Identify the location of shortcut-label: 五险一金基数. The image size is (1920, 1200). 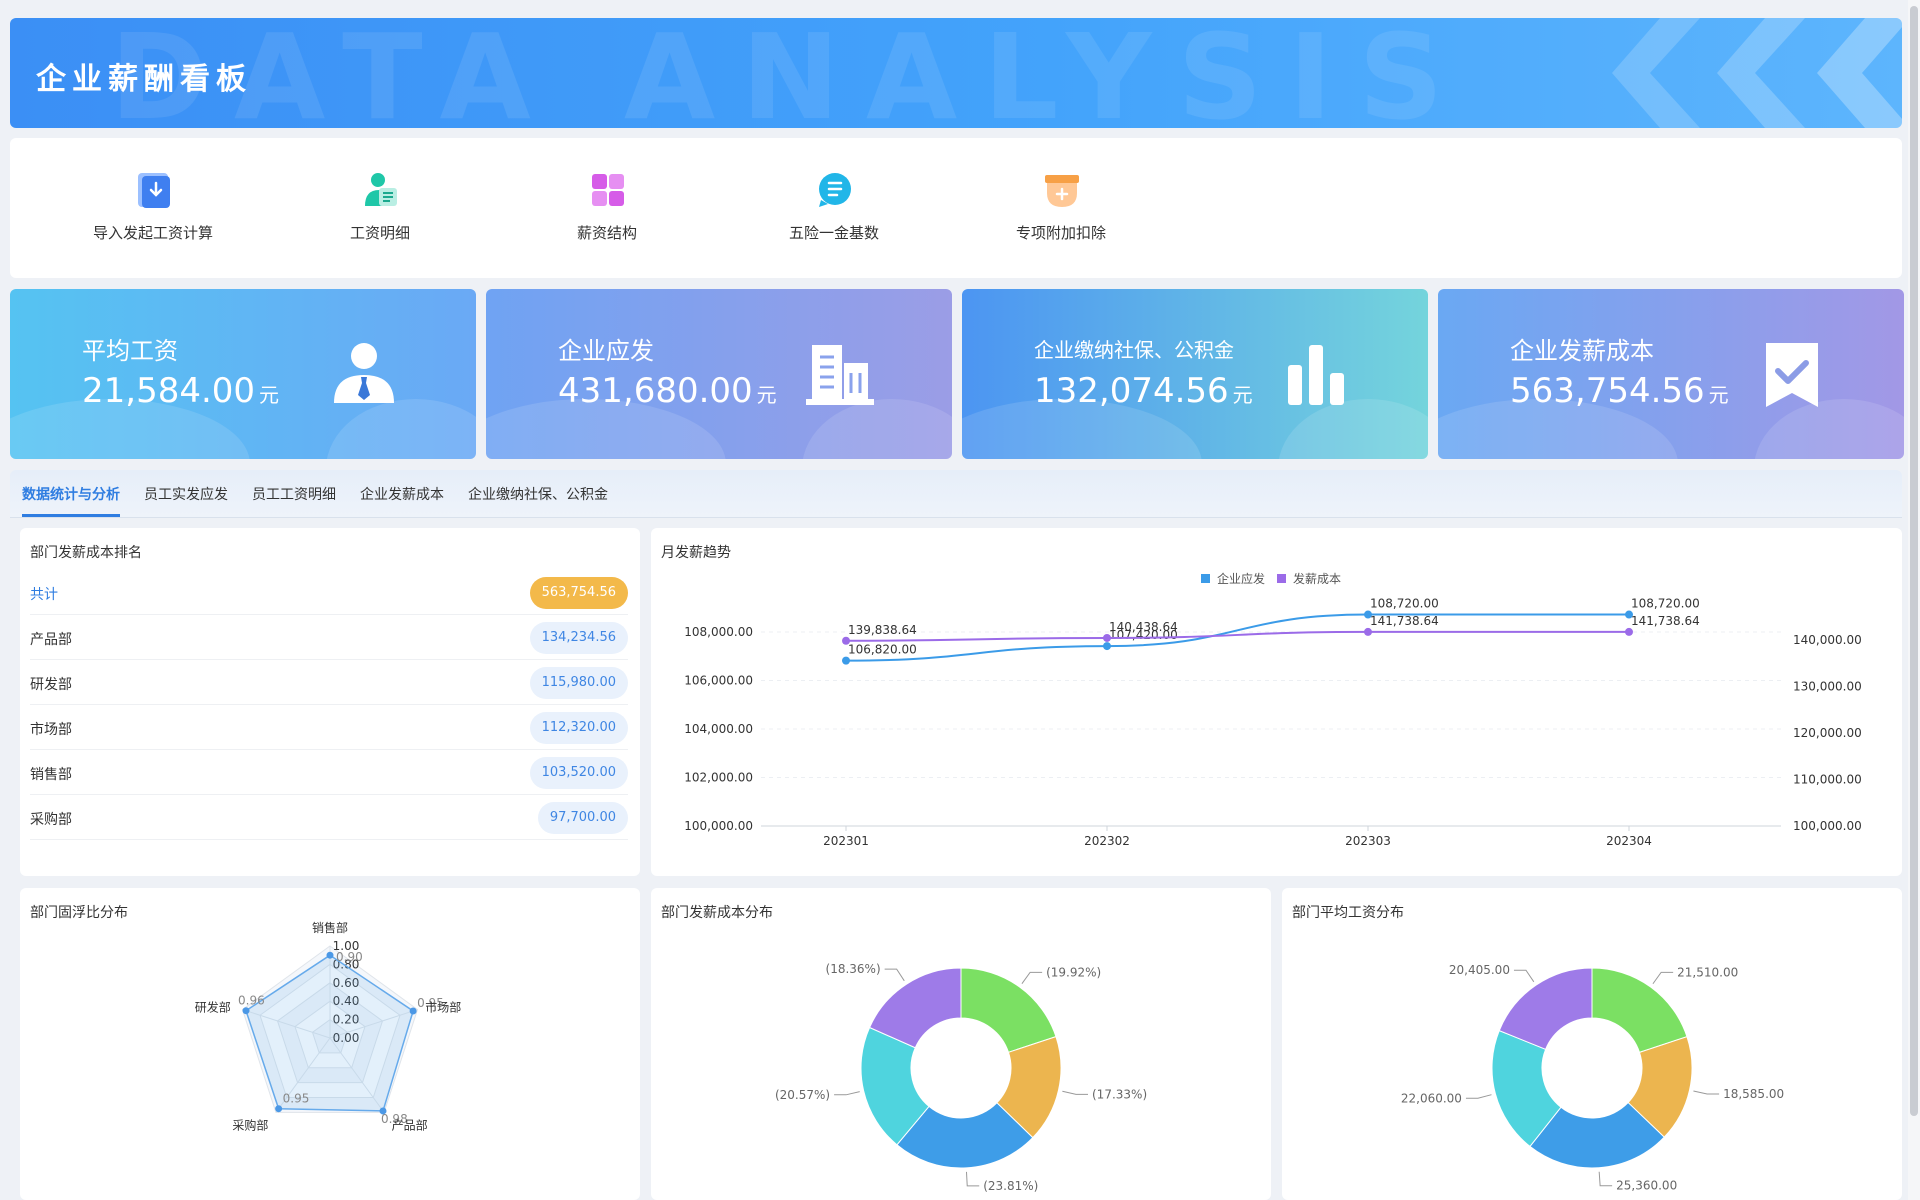
(833, 233).